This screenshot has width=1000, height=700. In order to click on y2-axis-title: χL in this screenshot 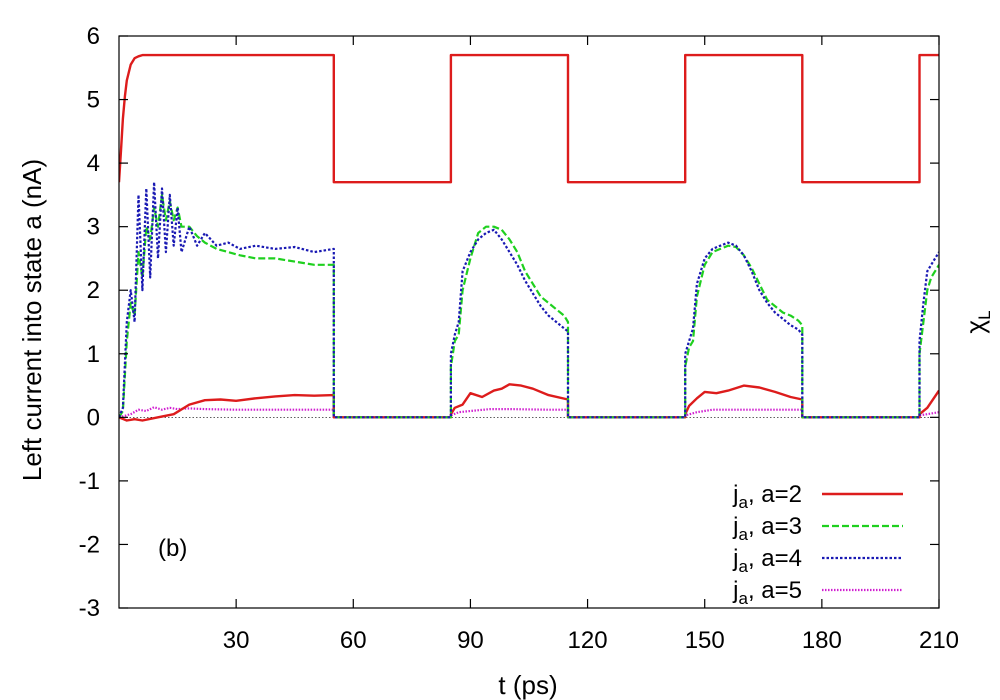, I will do `click(977, 321)`.